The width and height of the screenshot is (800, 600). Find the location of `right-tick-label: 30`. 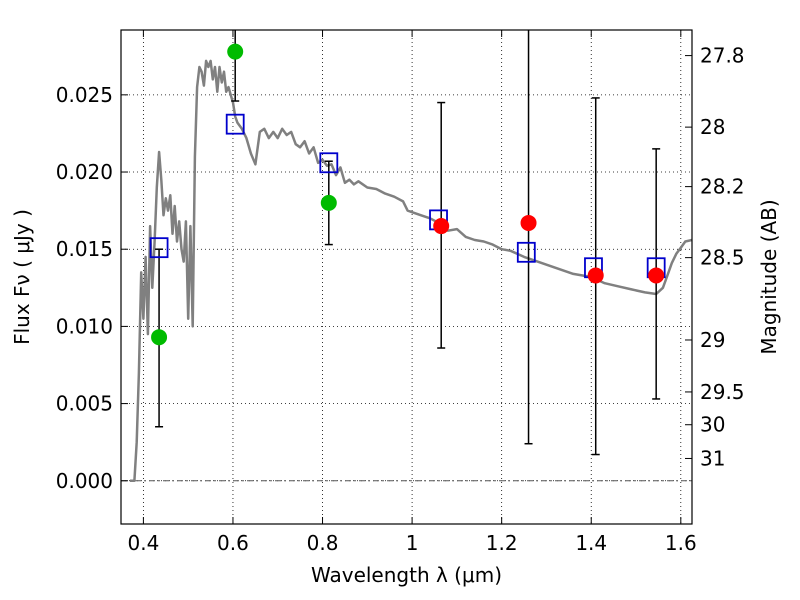

right-tick-label: 30 is located at coordinates (712, 425).